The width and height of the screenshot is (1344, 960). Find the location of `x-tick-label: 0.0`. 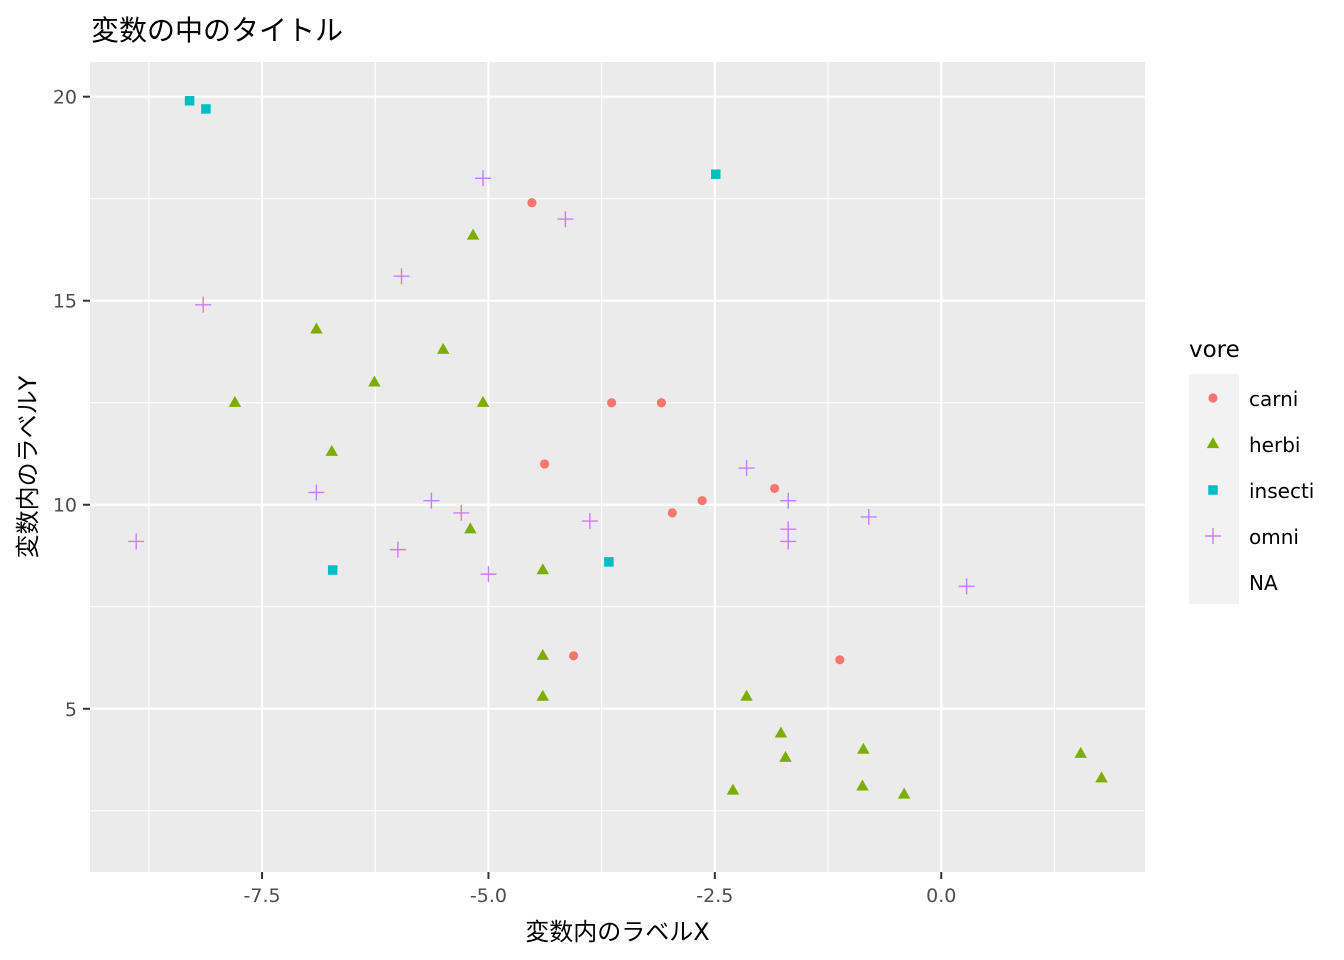

x-tick-label: 0.0 is located at coordinates (941, 896).